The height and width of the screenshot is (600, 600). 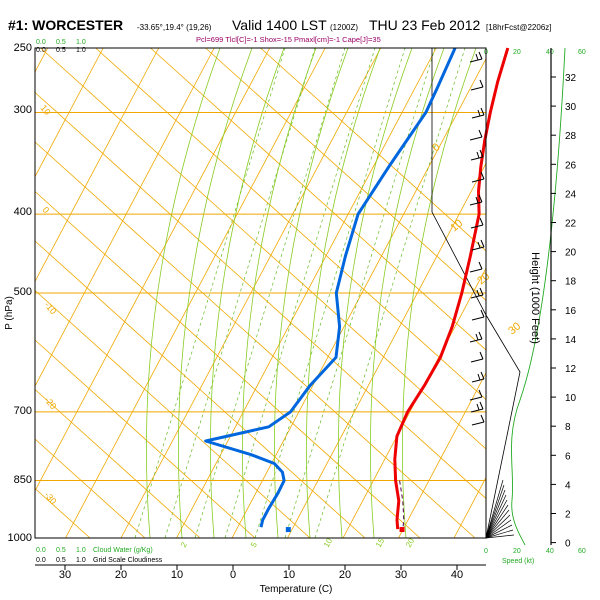 I want to click on cloud-scale-top-0: 0.0, so click(x=41, y=42).